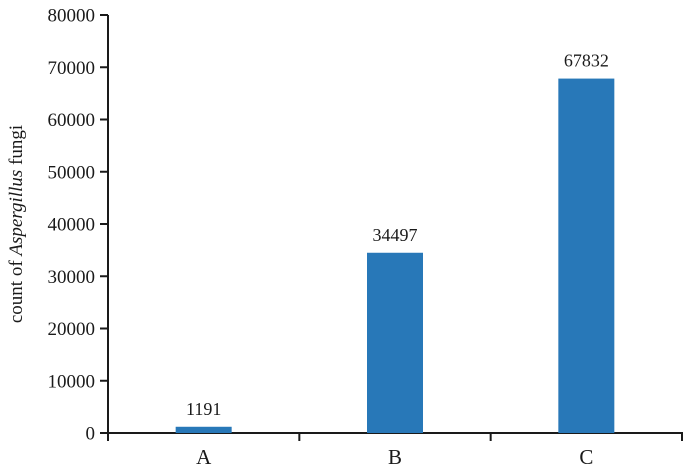 This screenshot has width=685, height=476. What do you see at coordinates (203, 409) in the screenshot?
I see `bar-value-label-A: 1191` at bounding box center [203, 409].